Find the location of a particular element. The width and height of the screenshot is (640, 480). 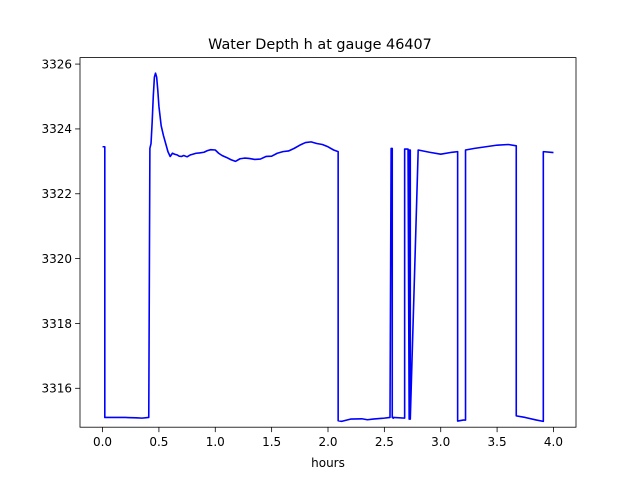

y-tick-label: 3316 is located at coordinates (56, 389).